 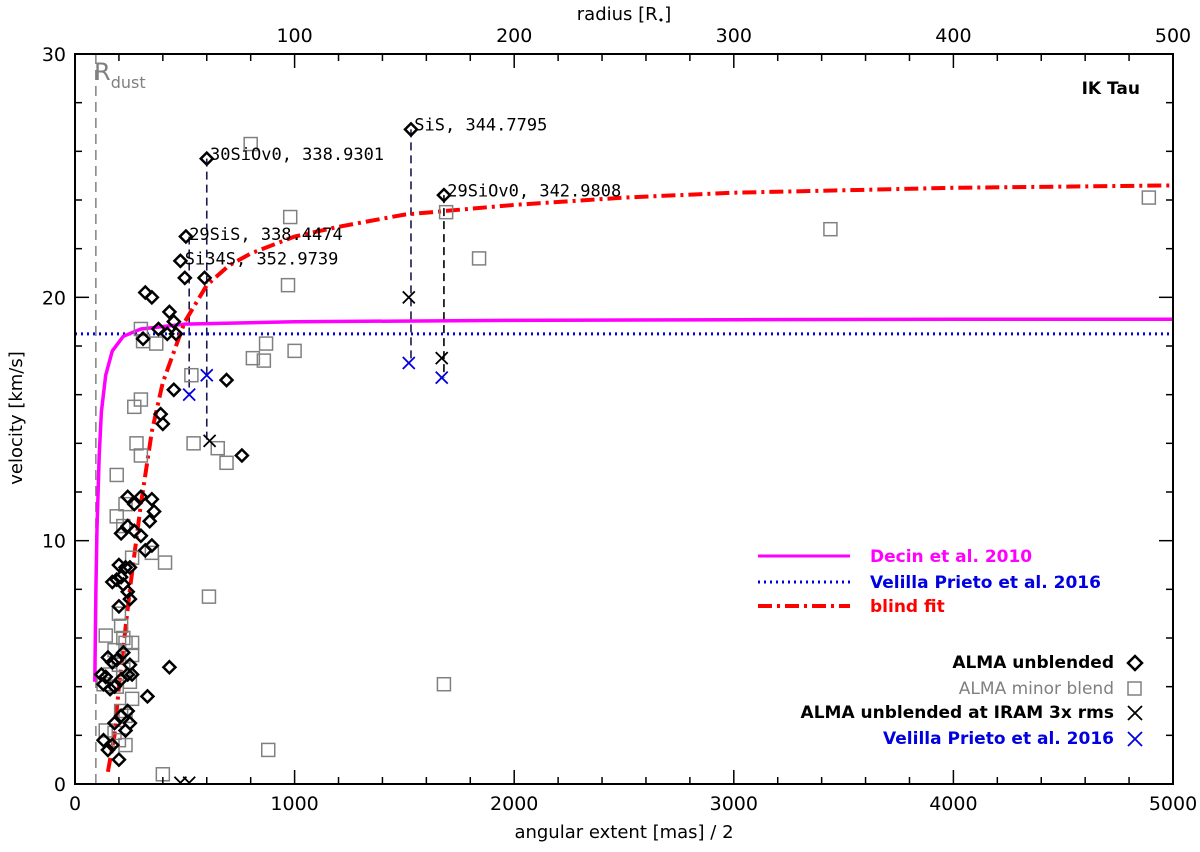 What do you see at coordinates (623, 832) in the screenshot?
I see `x-axis-label: angular extent [mas] / 2` at bounding box center [623, 832].